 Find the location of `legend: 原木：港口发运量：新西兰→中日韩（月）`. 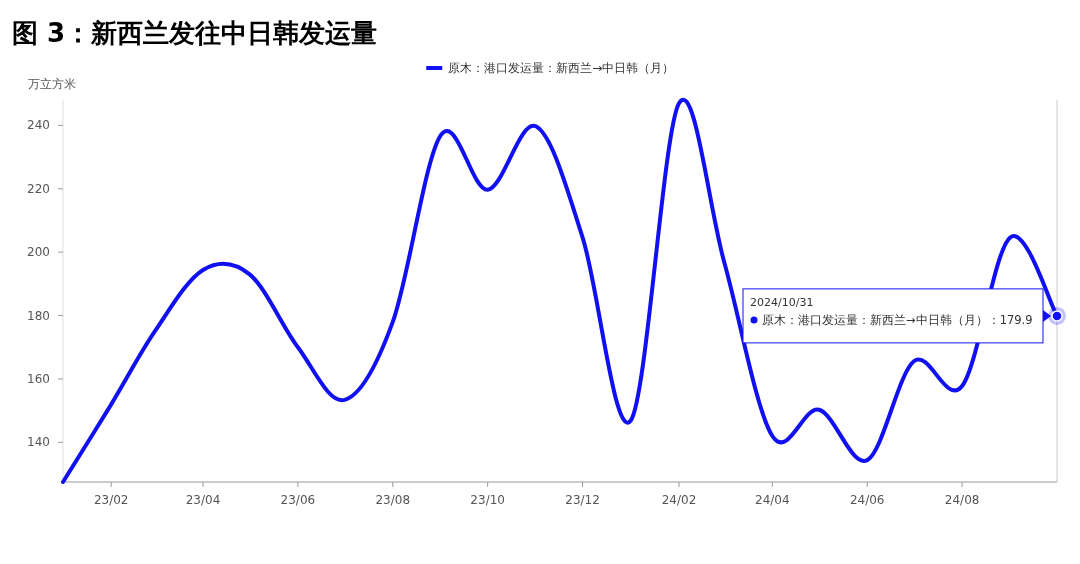

legend: 原木：港口发运量：新西兰→中日韩（月） is located at coordinates (550, 68).